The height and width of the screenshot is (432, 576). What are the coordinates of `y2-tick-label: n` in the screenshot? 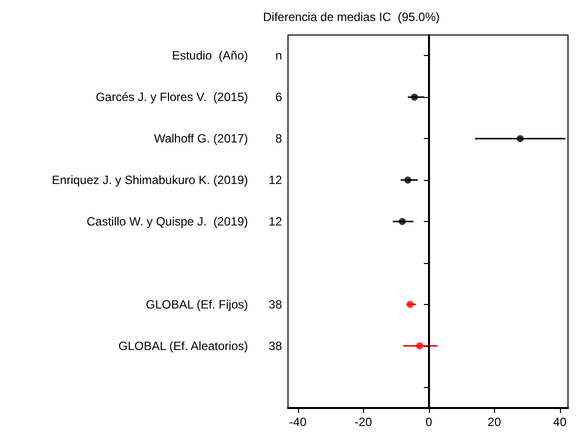 It's located at (278, 55).